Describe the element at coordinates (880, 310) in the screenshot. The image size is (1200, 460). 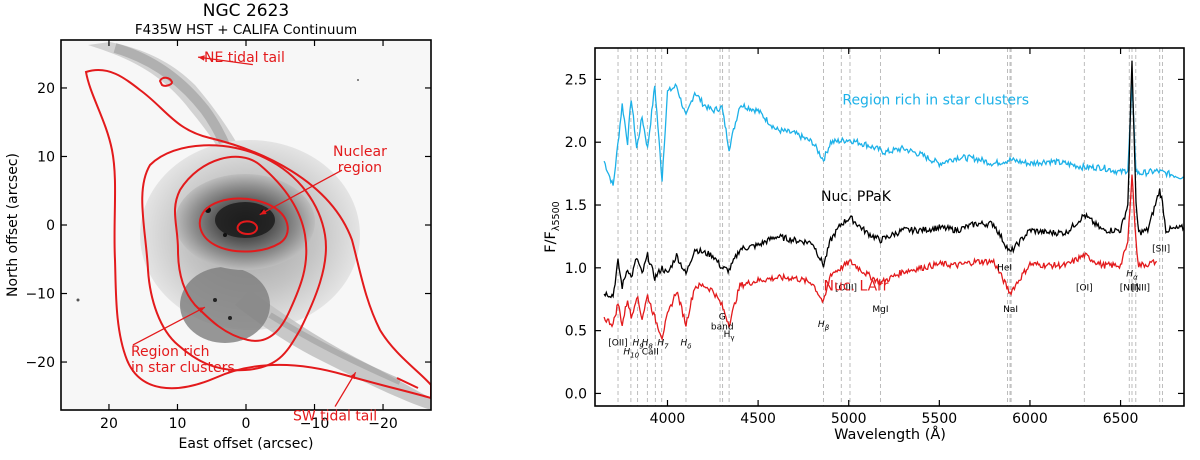
I see `line-label: MgI` at that location.